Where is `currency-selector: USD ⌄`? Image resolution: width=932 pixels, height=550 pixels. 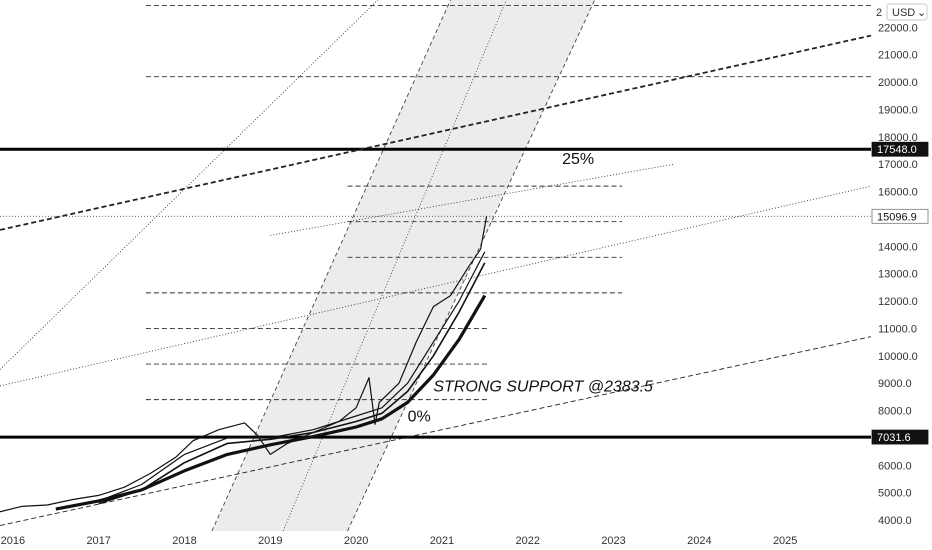 currency-selector: USD ⌄ is located at coordinates (907, 12).